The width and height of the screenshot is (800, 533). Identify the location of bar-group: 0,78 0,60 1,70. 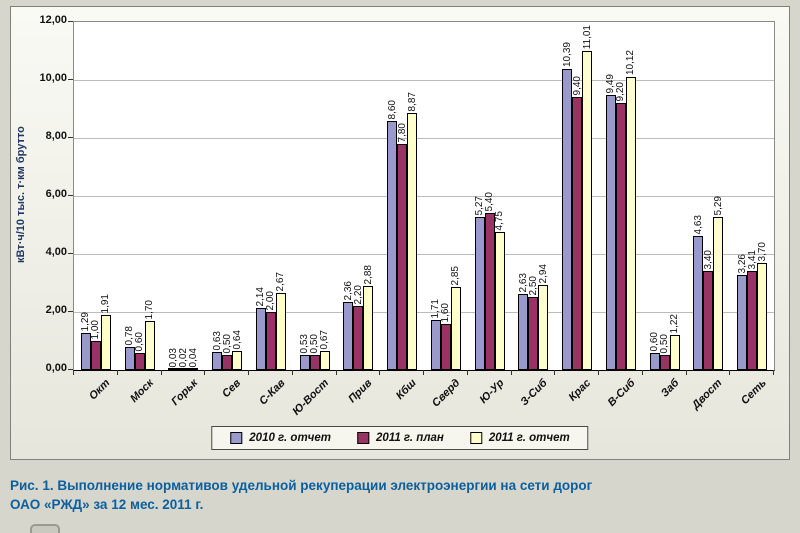
(140, 196).